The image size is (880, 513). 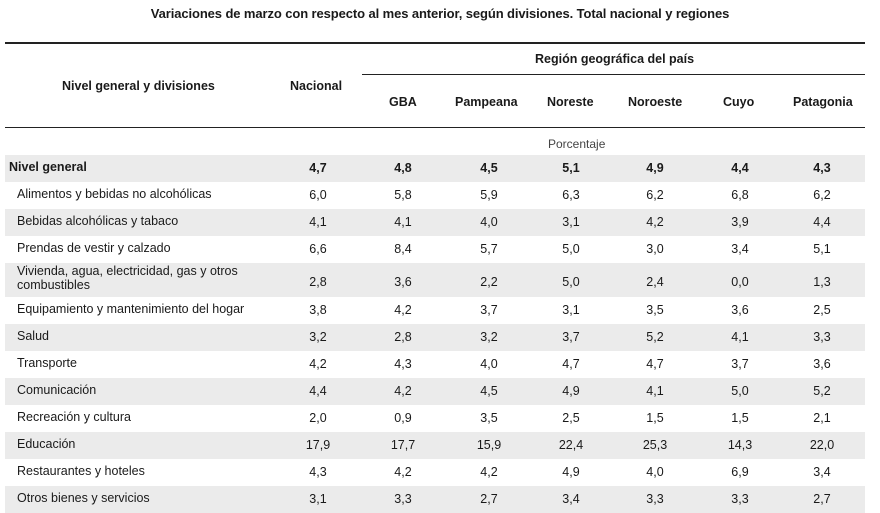 I want to click on value-cell-cuyo: 4,1, so click(x=740, y=337).